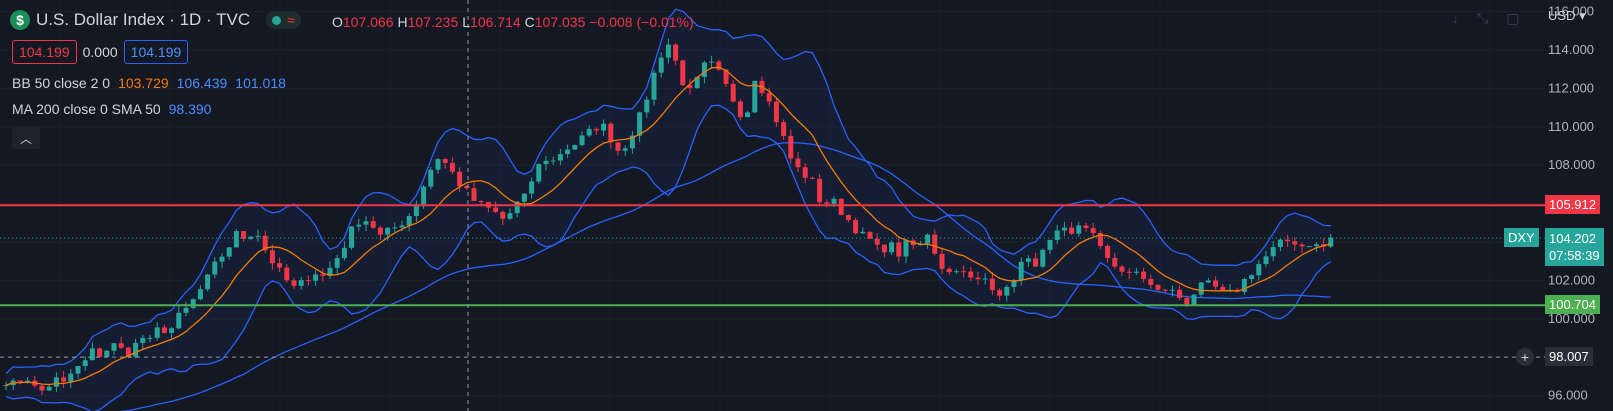 This screenshot has height=411, width=1613. I want to click on restore-icon: ▢, so click(1513, 18).